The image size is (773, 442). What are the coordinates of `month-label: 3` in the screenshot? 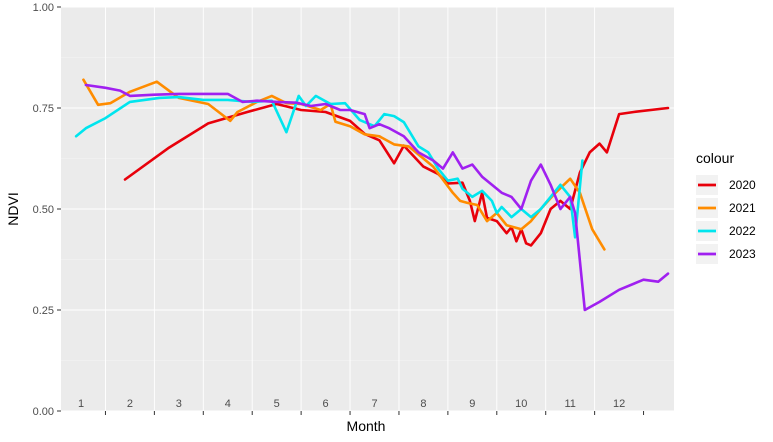 It's located at (179, 404).